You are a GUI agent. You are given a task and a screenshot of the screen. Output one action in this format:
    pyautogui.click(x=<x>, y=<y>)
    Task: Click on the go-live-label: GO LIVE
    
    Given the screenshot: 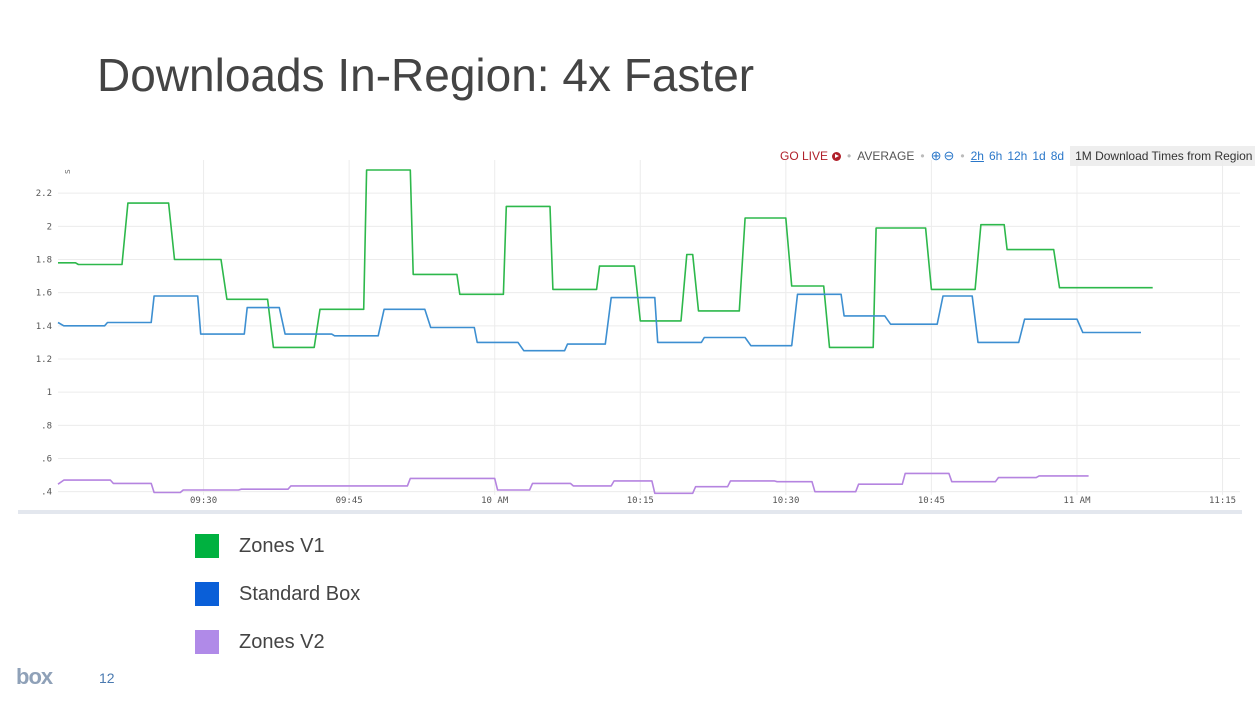 What is the action you would take?
    pyautogui.click(x=804, y=156)
    